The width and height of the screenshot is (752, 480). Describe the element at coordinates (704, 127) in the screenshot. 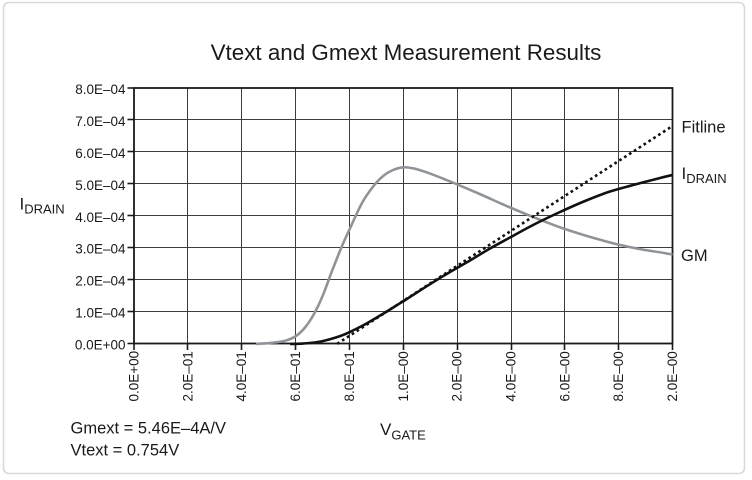

I see `svg-text: Fitline` at that location.